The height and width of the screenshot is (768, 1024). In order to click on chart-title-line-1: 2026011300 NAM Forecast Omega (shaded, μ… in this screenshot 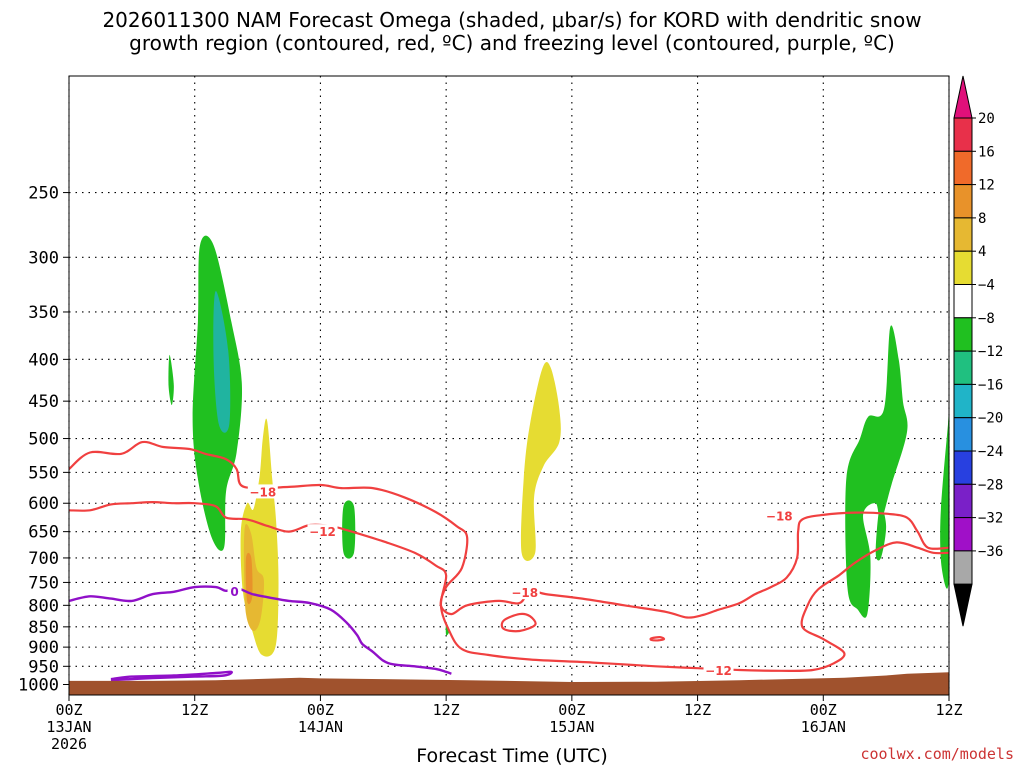, I will do `click(512, 20)`.